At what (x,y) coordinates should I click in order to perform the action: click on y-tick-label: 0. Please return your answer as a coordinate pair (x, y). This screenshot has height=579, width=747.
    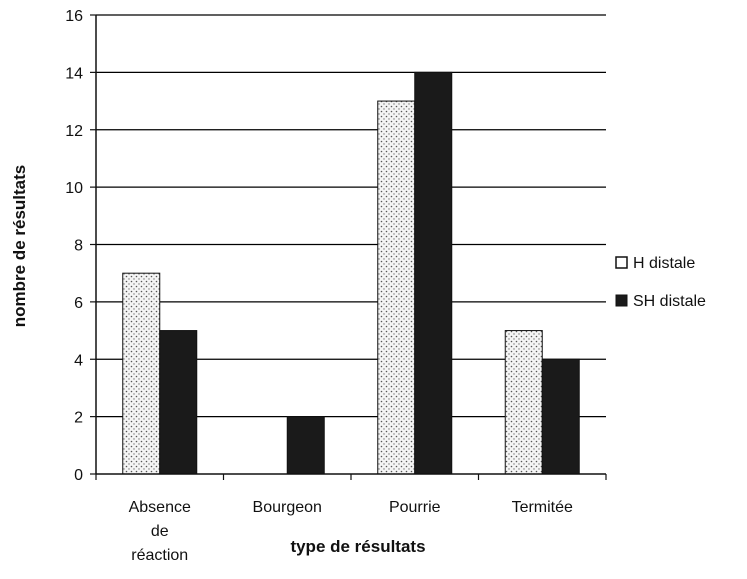
    Looking at the image, I should click on (78, 475).